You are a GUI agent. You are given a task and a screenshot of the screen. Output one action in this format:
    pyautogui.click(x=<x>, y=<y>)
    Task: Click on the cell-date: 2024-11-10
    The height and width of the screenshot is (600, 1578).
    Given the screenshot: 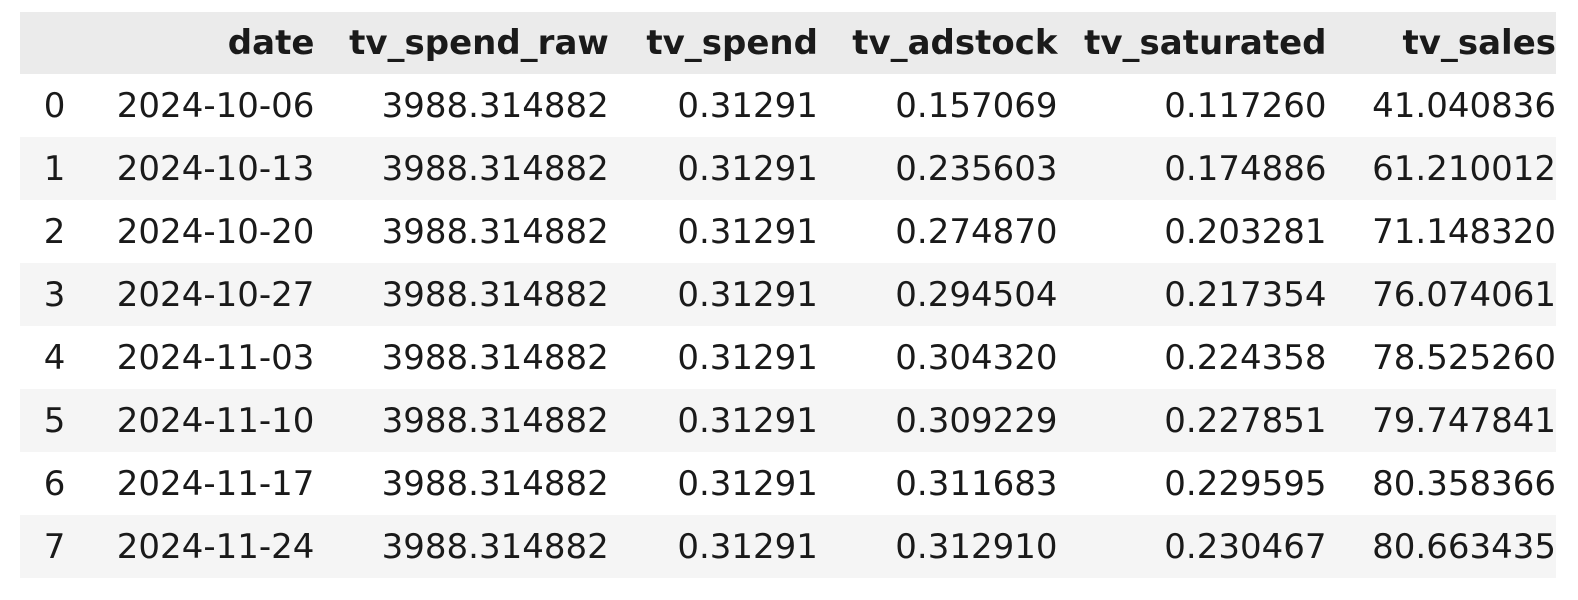 What is the action you would take?
    pyautogui.click(x=202, y=420)
    